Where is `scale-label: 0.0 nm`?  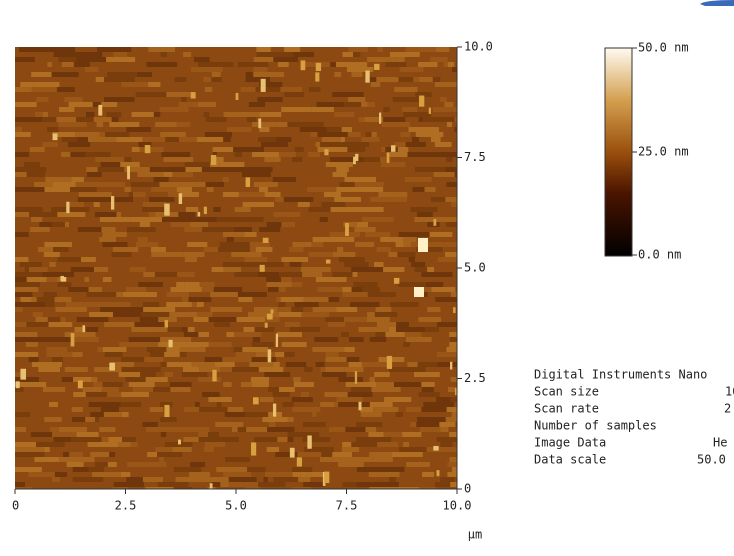 scale-label: 0.0 nm is located at coordinates (659, 255).